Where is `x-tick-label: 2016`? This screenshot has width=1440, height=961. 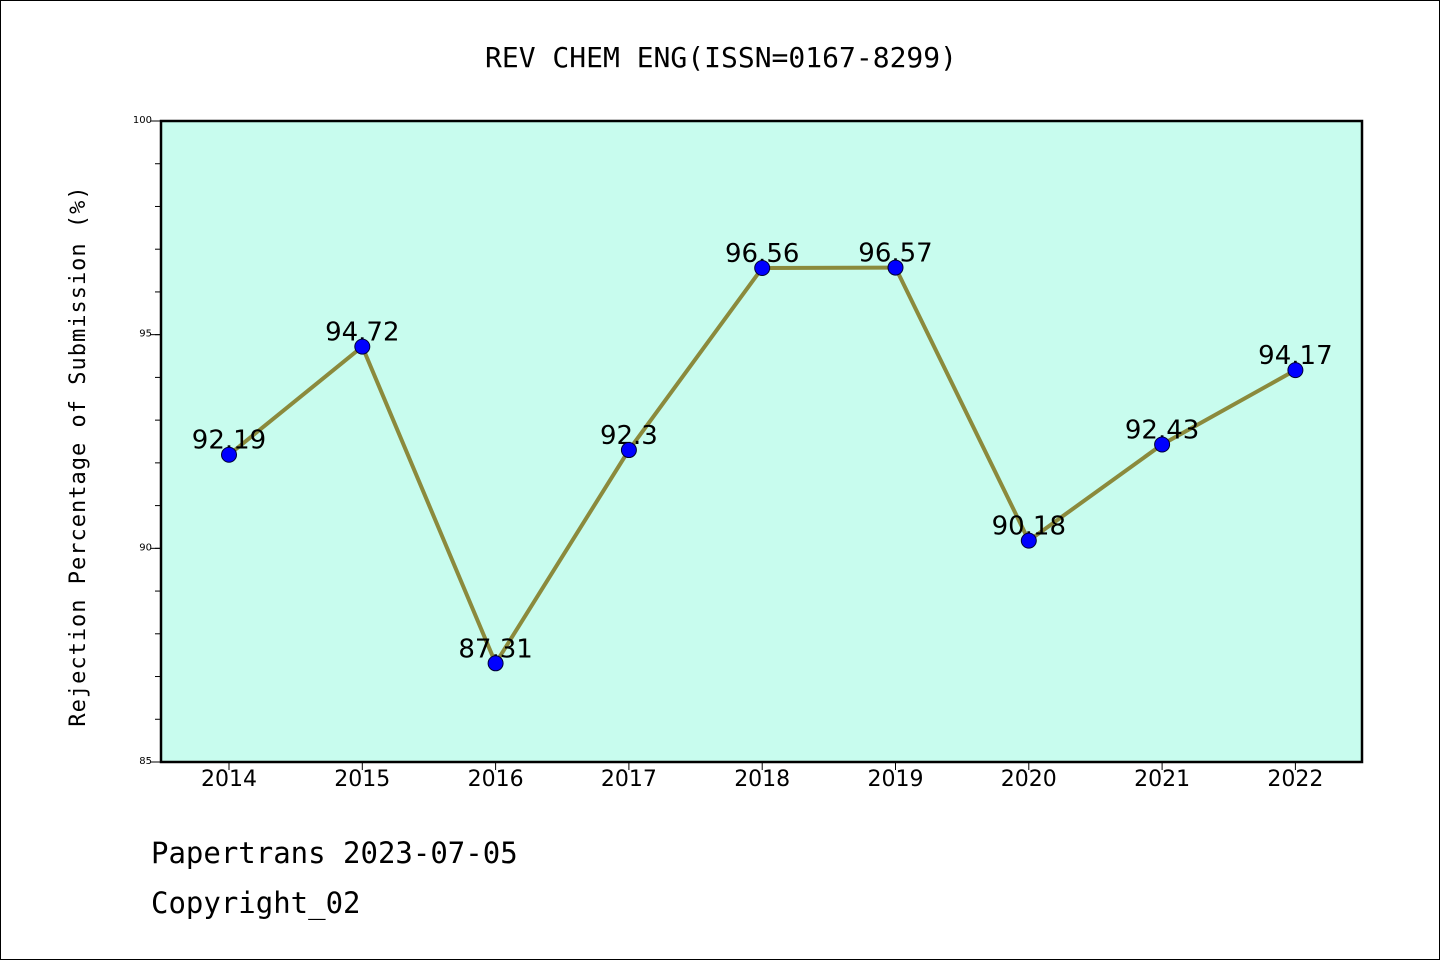 x-tick-label: 2016 is located at coordinates (496, 779).